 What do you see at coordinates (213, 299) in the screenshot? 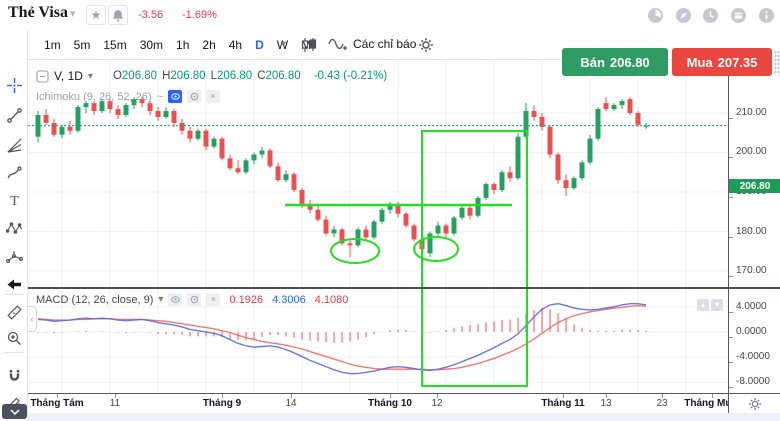
I see `macd-remove-button: ×` at bounding box center [213, 299].